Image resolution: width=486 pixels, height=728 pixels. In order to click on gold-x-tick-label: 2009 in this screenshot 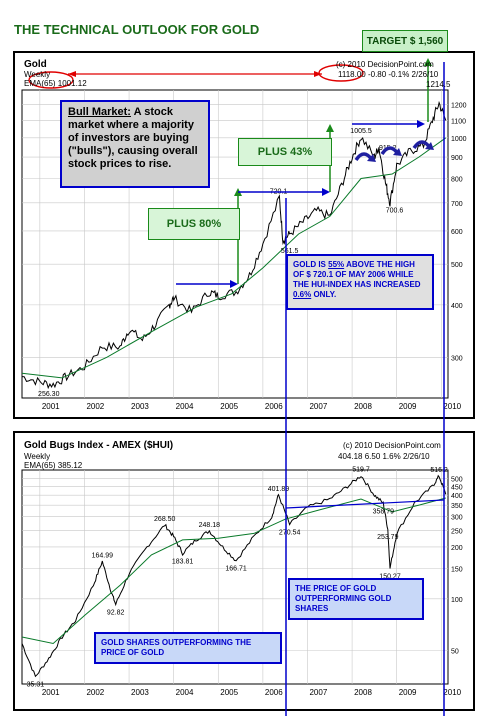, I will do `click(408, 406)`.